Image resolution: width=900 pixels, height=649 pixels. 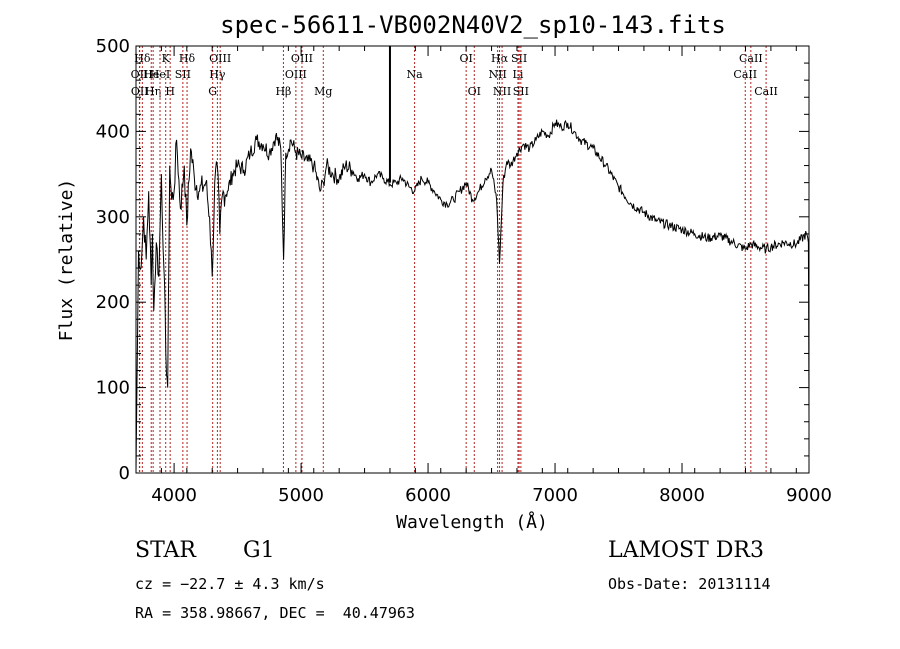 I want to click on velocity-readout: cz = −22.7 ± 4.3 km/s, so click(x=230, y=584).